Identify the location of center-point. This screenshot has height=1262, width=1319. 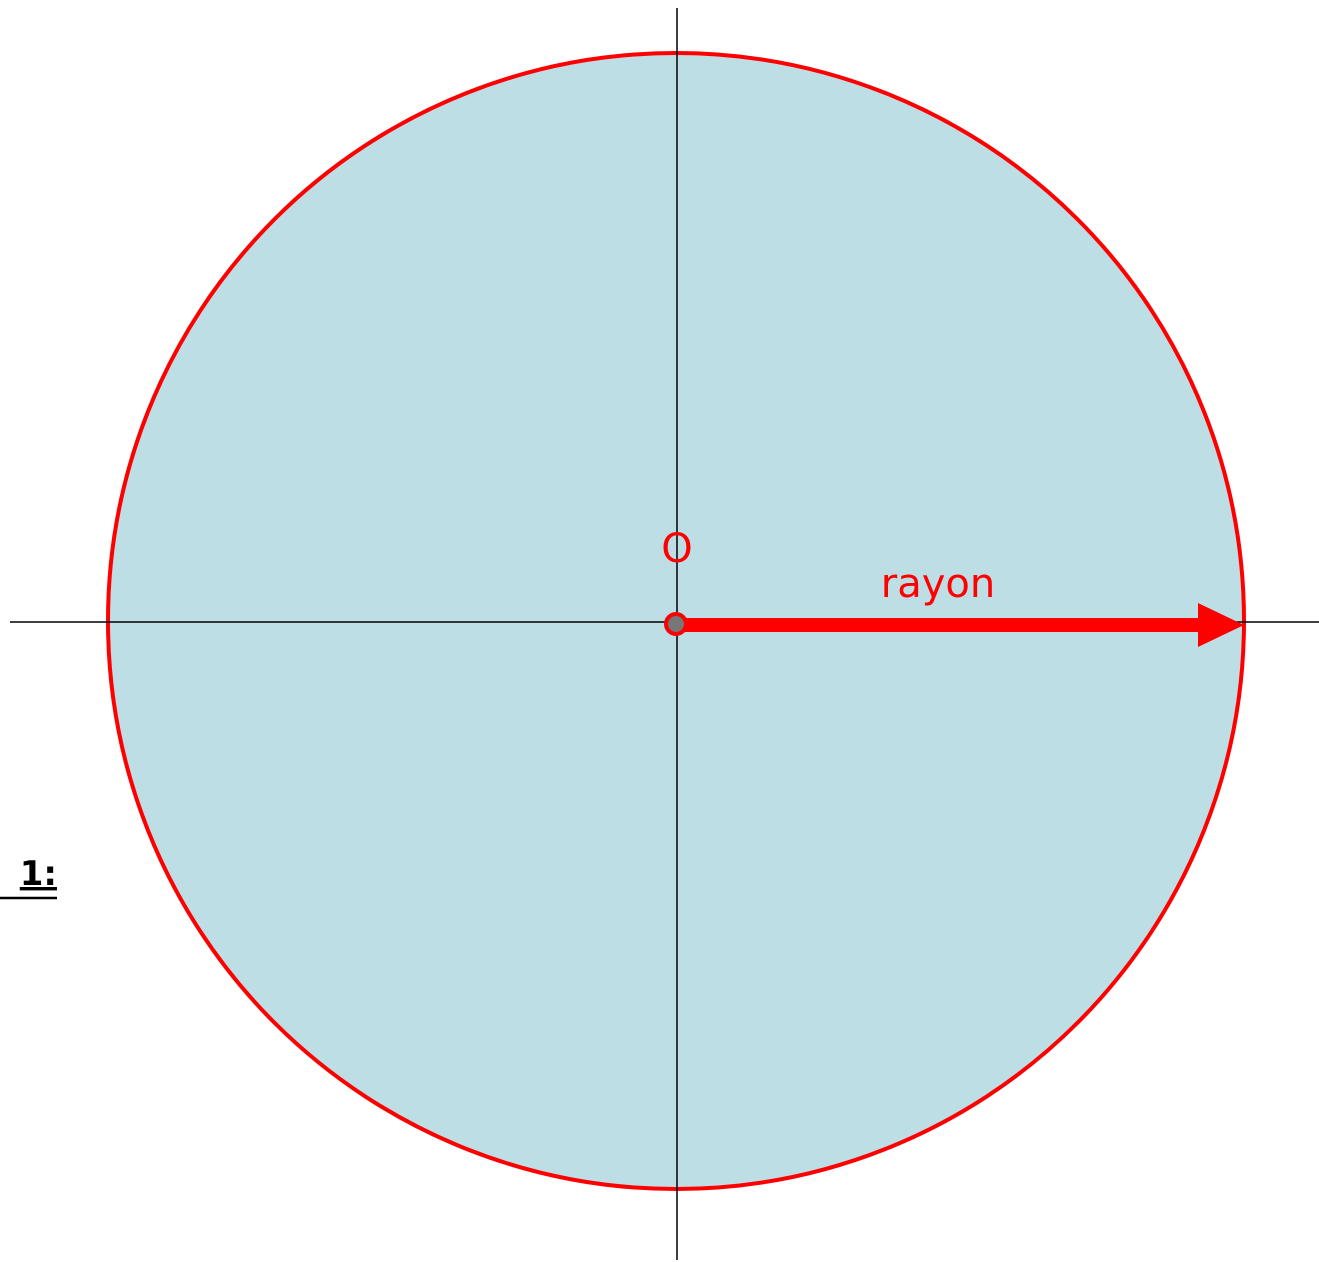
(676, 624).